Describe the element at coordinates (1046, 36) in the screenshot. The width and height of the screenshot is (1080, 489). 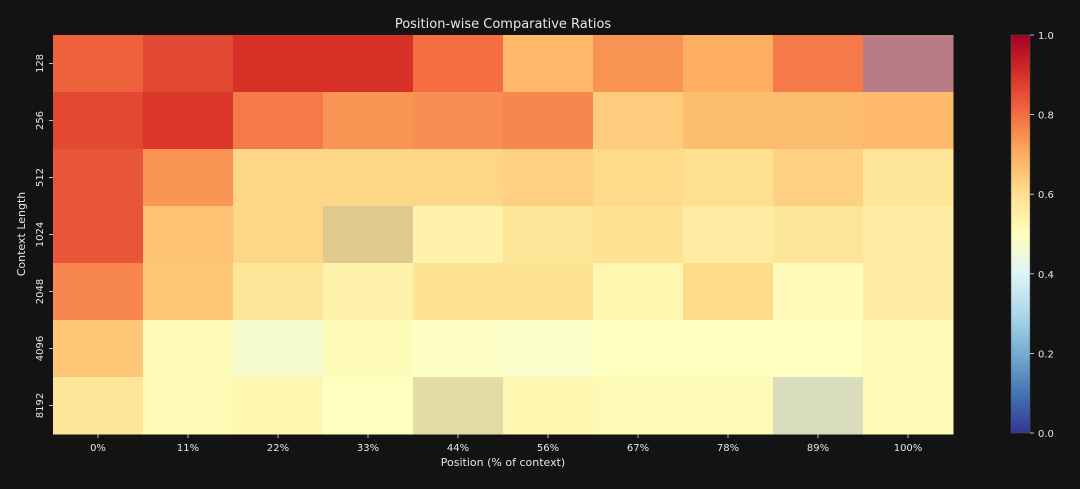
I see `colorbar-tick-label: 1.0` at that location.